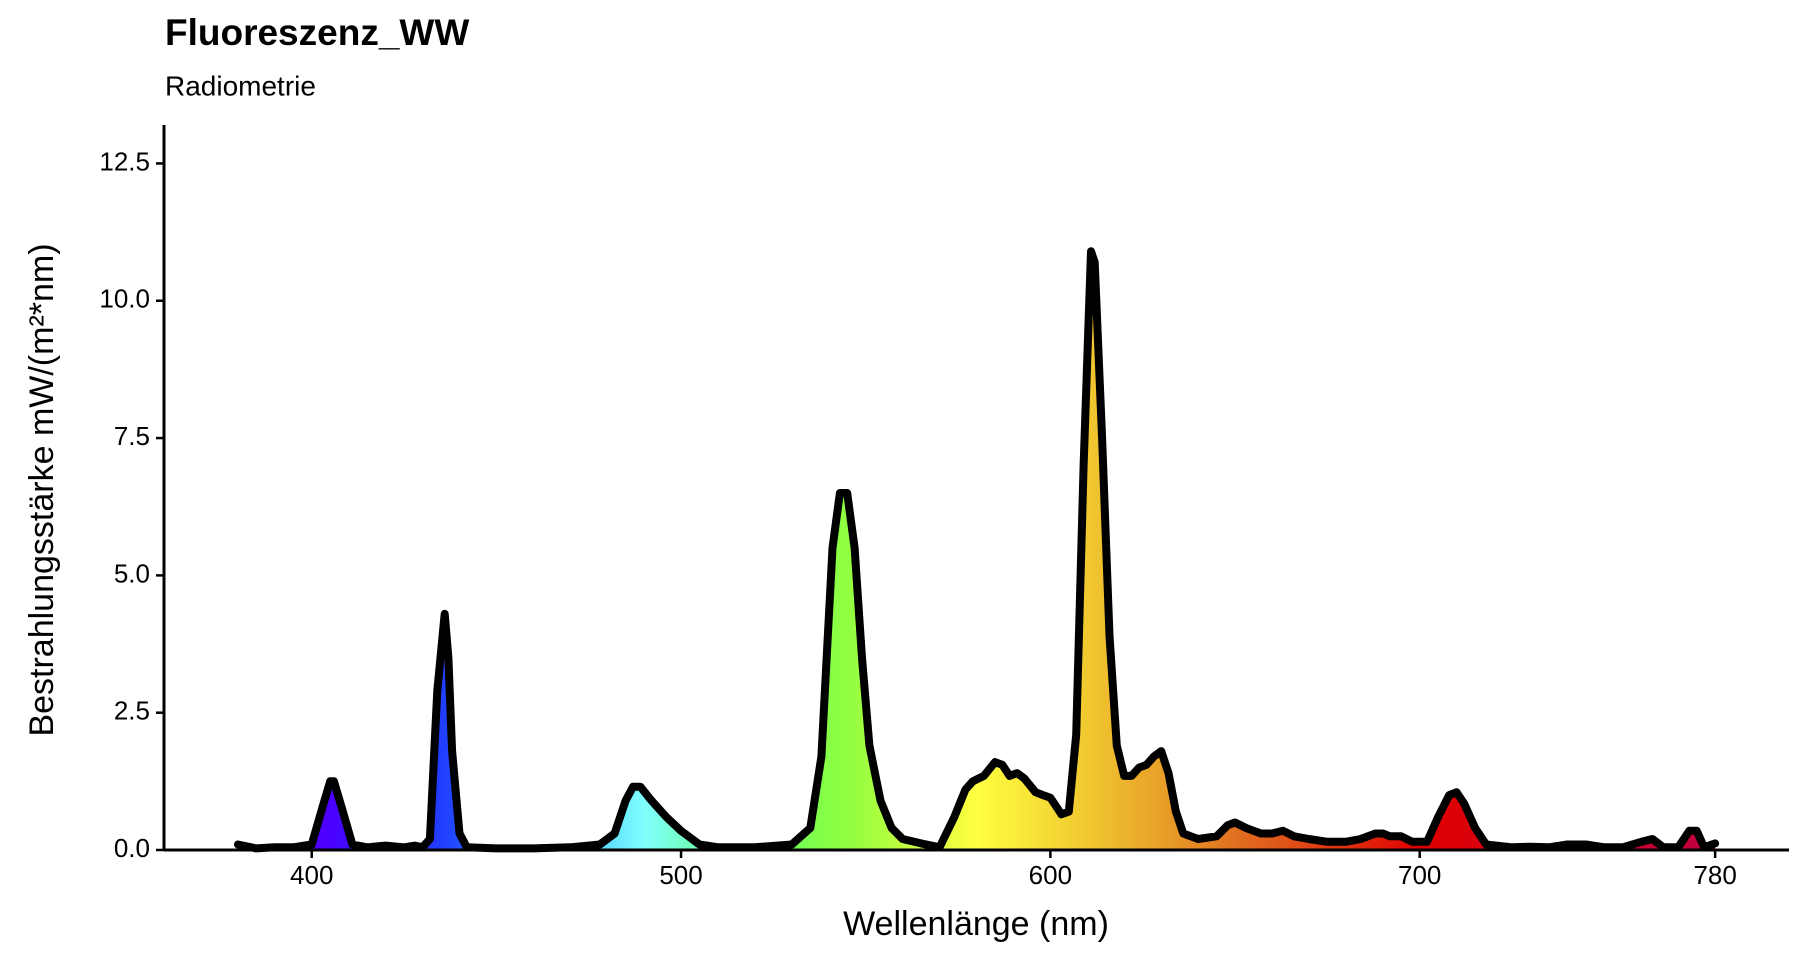 The height and width of the screenshot is (958, 1800). What do you see at coordinates (132, 848) in the screenshot?
I see `y-tick-label: 0.0` at bounding box center [132, 848].